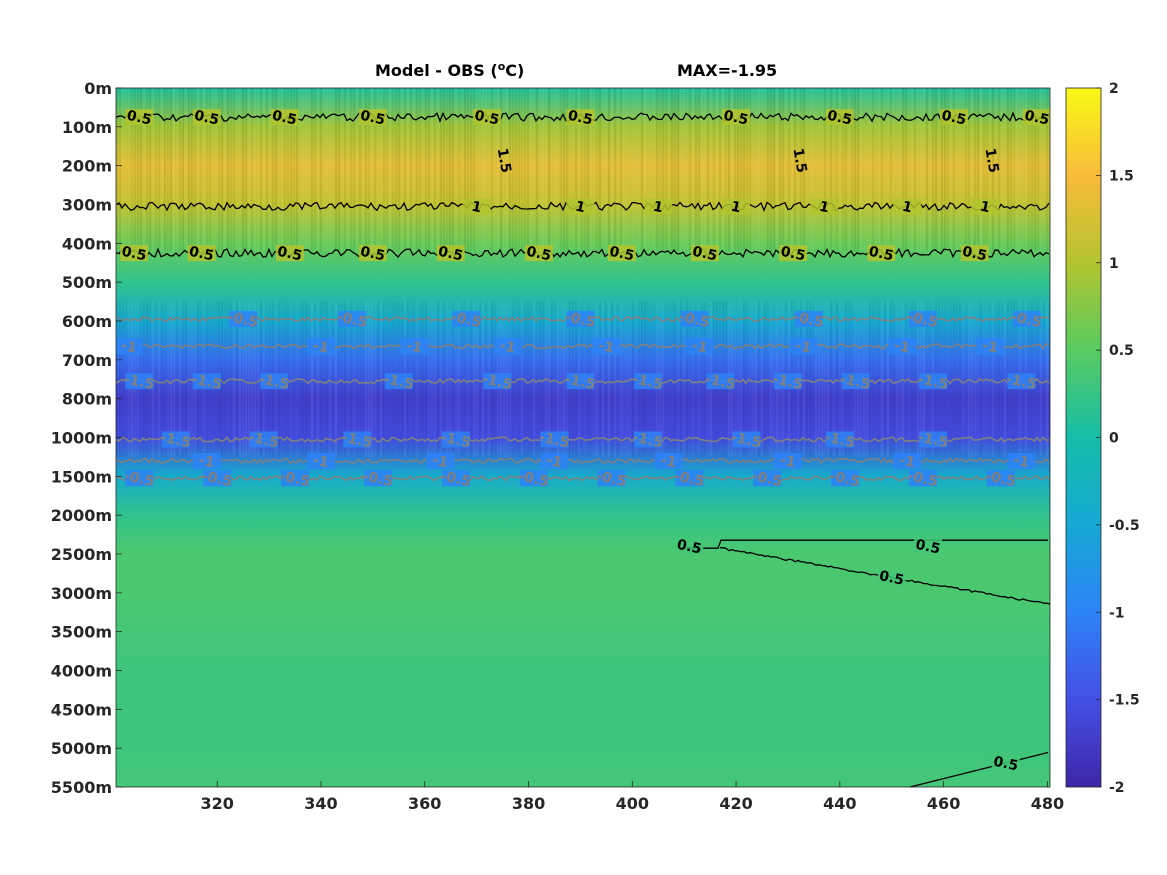  What do you see at coordinates (943, 803) in the screenshot?
I see `x-tick-label: 460` at bounding box center [943, 803].